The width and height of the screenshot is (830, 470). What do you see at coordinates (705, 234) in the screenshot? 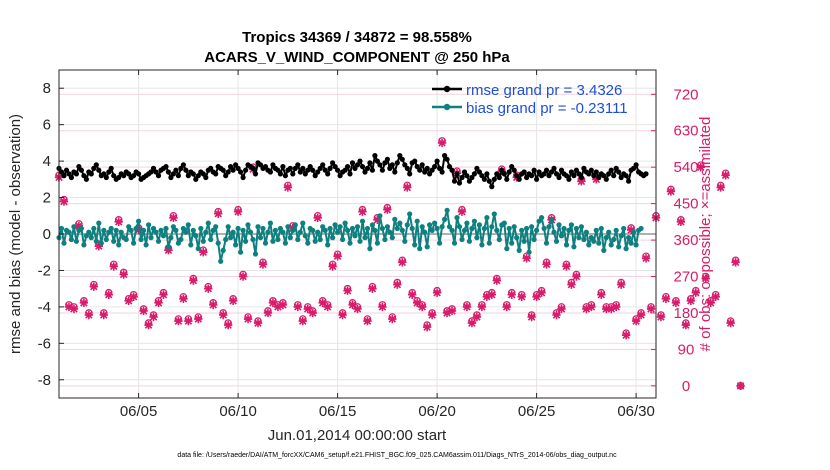
I see `y-right-axis-label: # of obs: o=possible; ×=assimilated` at bounding box center [705, 234].